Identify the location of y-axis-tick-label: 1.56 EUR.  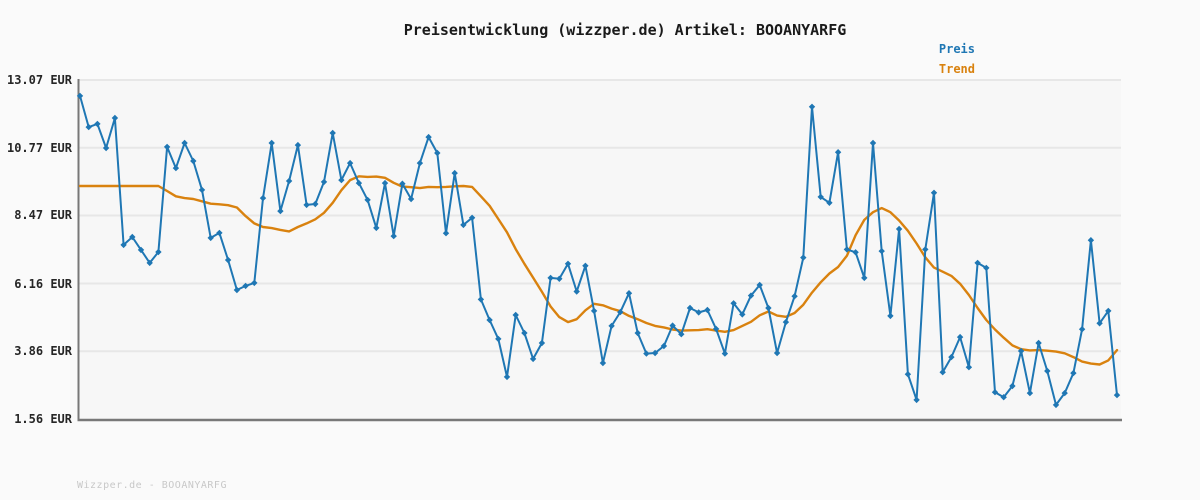
(43, 419).